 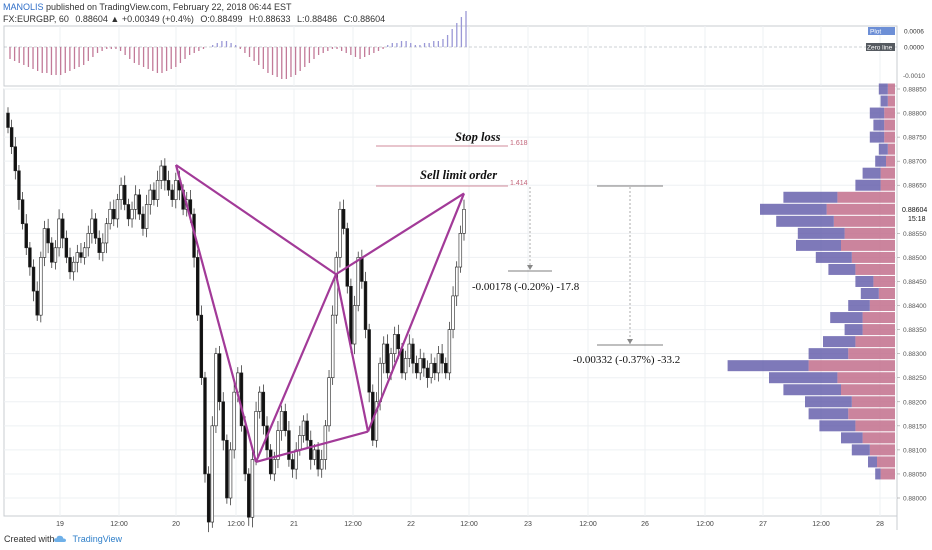 I want to click on author-link: MANOLIS, so click(x=23, y=7).